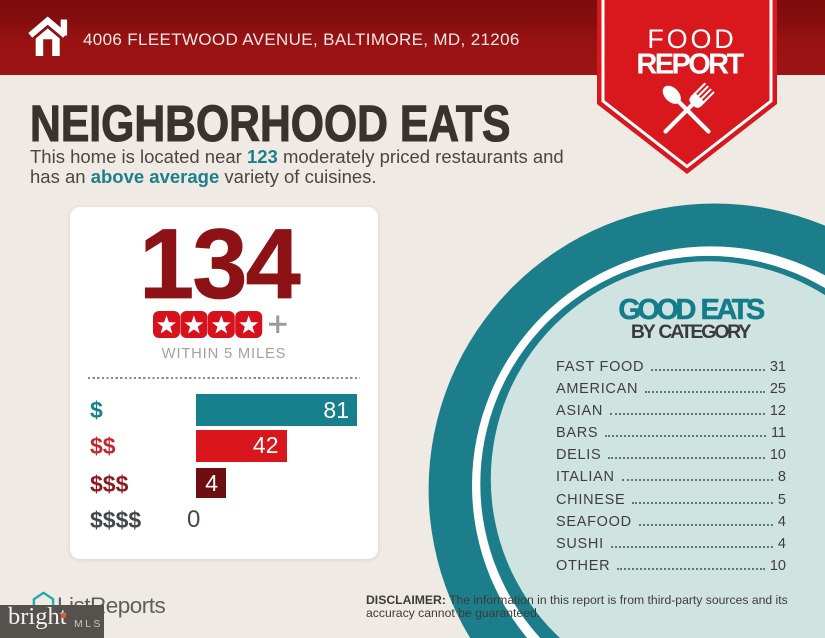 The height and width of the screenshot is (638, 825). What do you see at coordinates (690, 65) in the screenshot?
I see `svg-text: REPORT` at bounding box center [690, 65].